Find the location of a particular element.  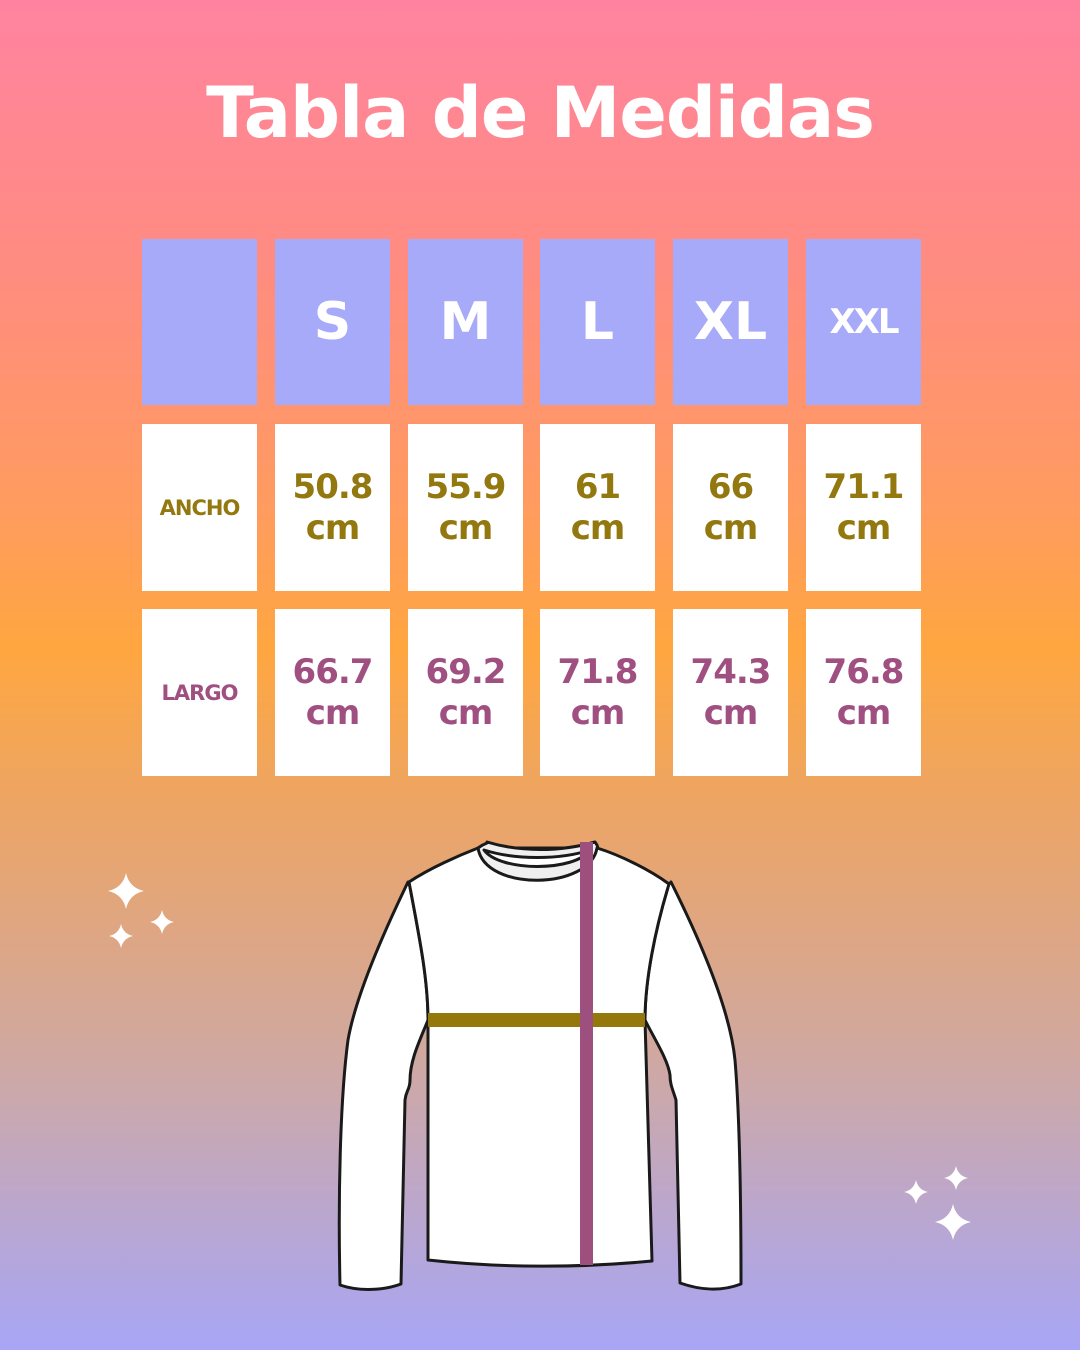

measurement-cell-ancho-xl: 66 cm is located at coordinates (730, 507).